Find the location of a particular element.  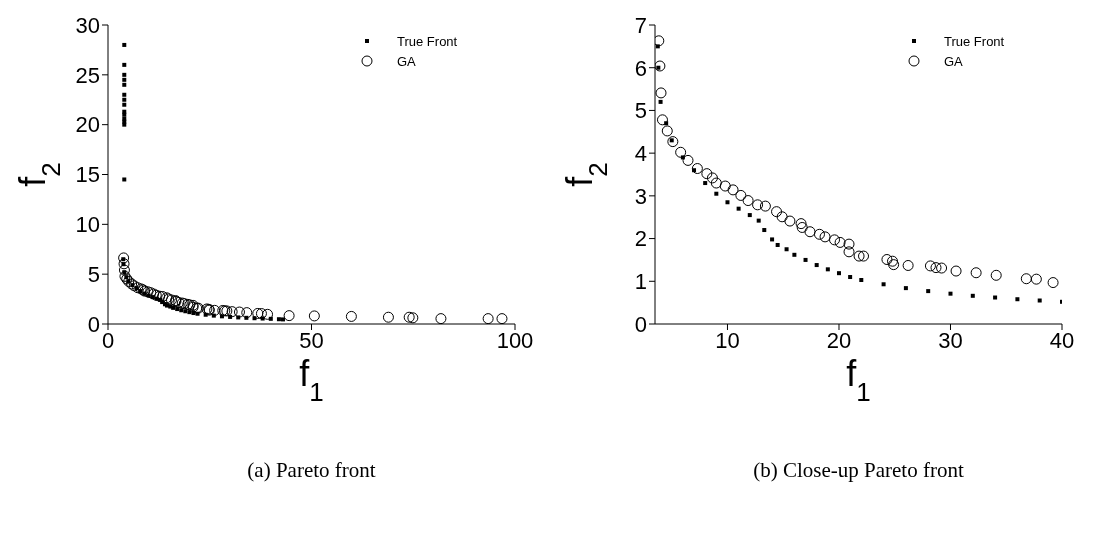

y-tick-label: 10 is located at coordinates (87, 225).